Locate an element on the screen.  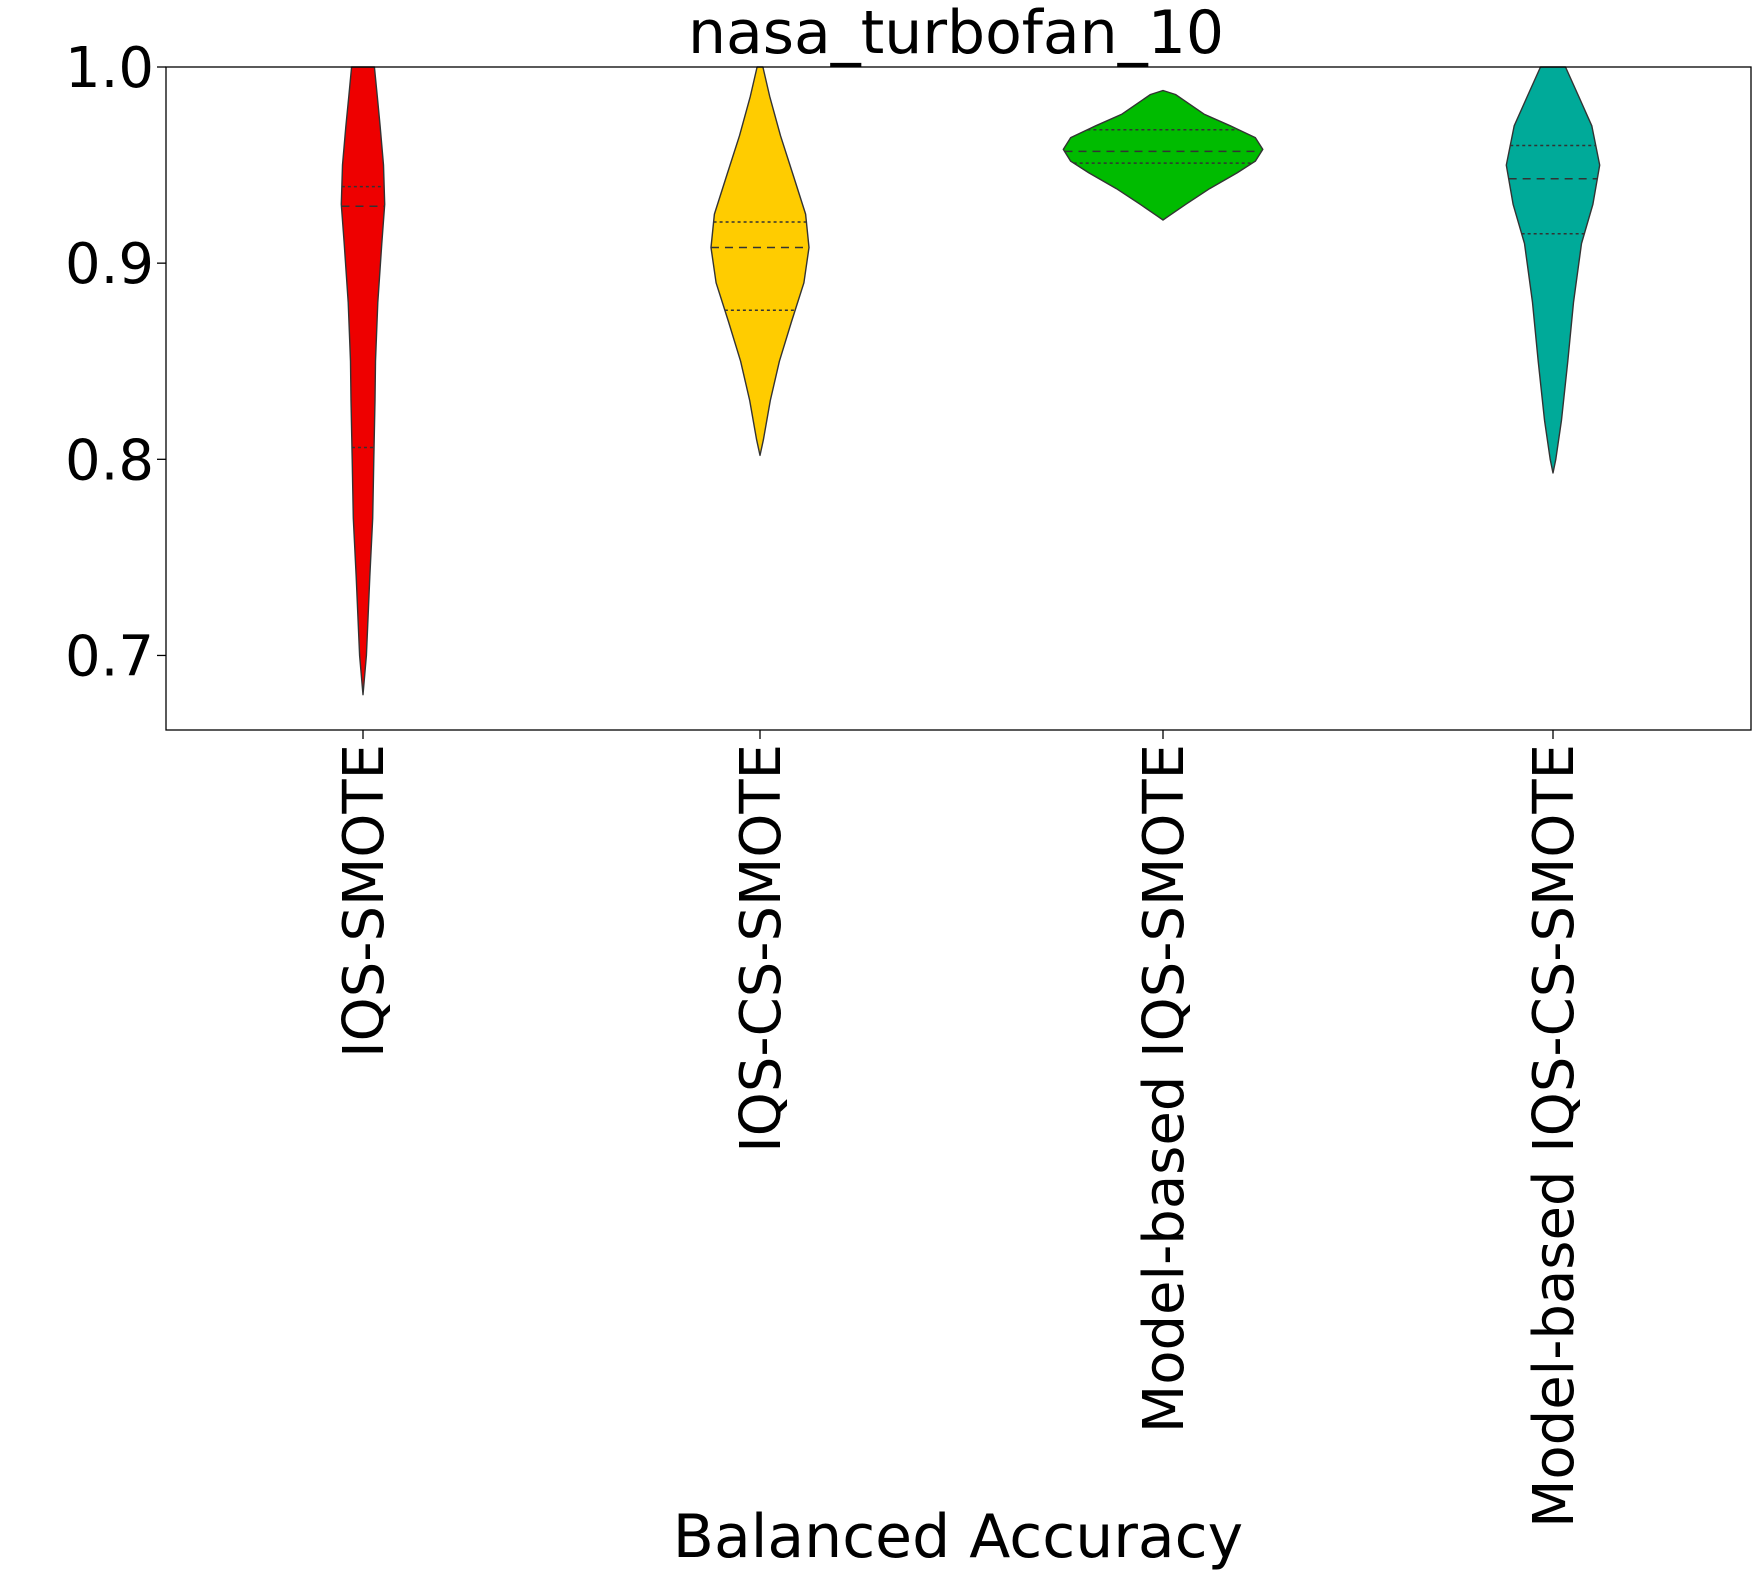
y-tick-label: 0.9 is located at coordinates (109, 264).